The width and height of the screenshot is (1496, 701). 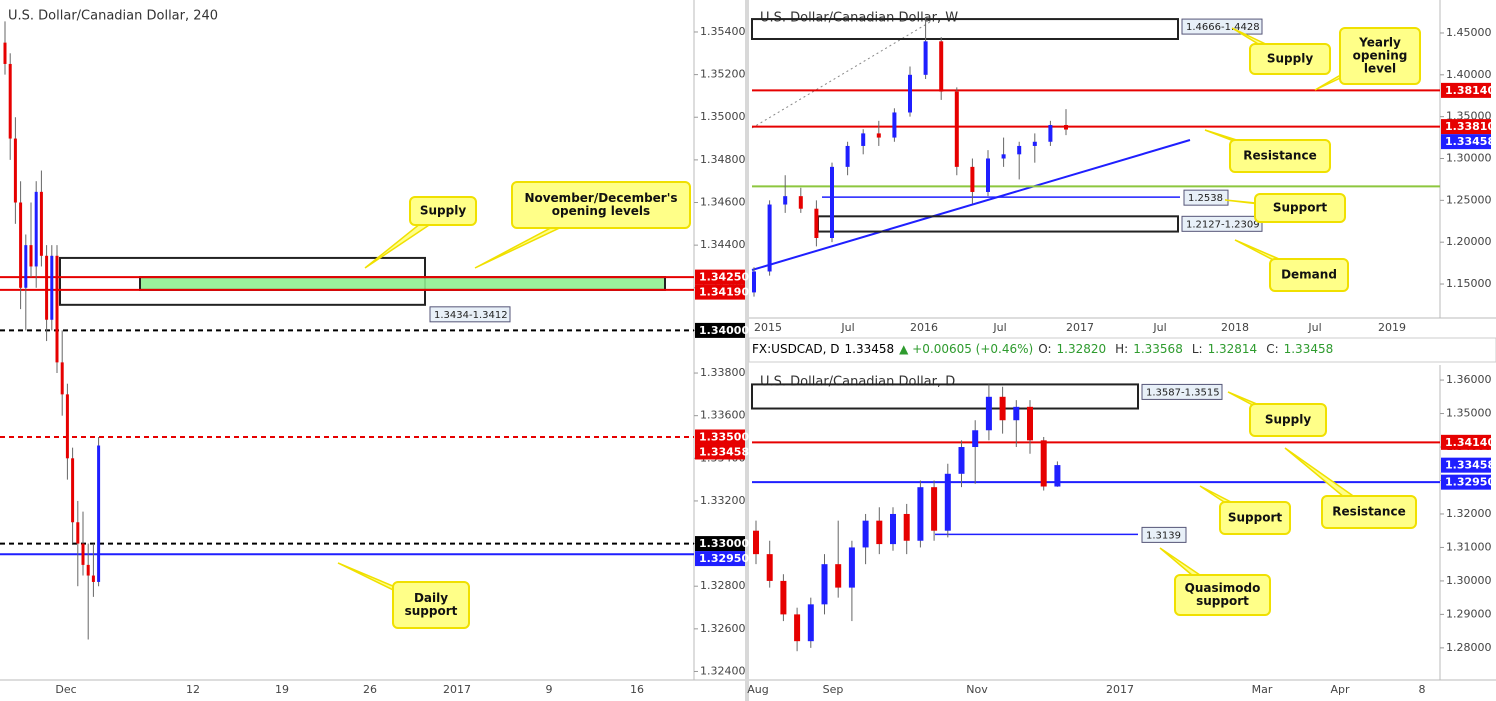 I want to click on ohlc-key: C:, so click(x=1272, y=349).